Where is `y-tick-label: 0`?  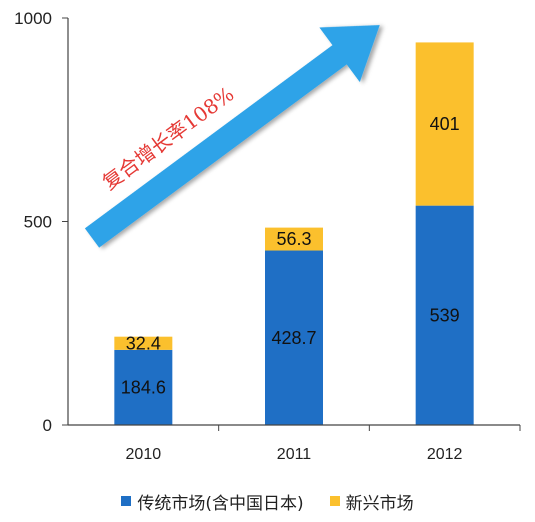 y-tick-label: 0 is located at coordinates (47, 425).